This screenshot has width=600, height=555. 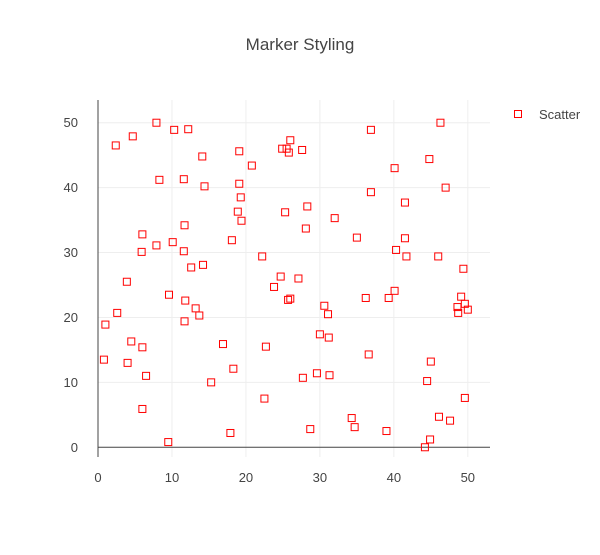 I want to click on legend: Scatter, so click(x=547, y=114).